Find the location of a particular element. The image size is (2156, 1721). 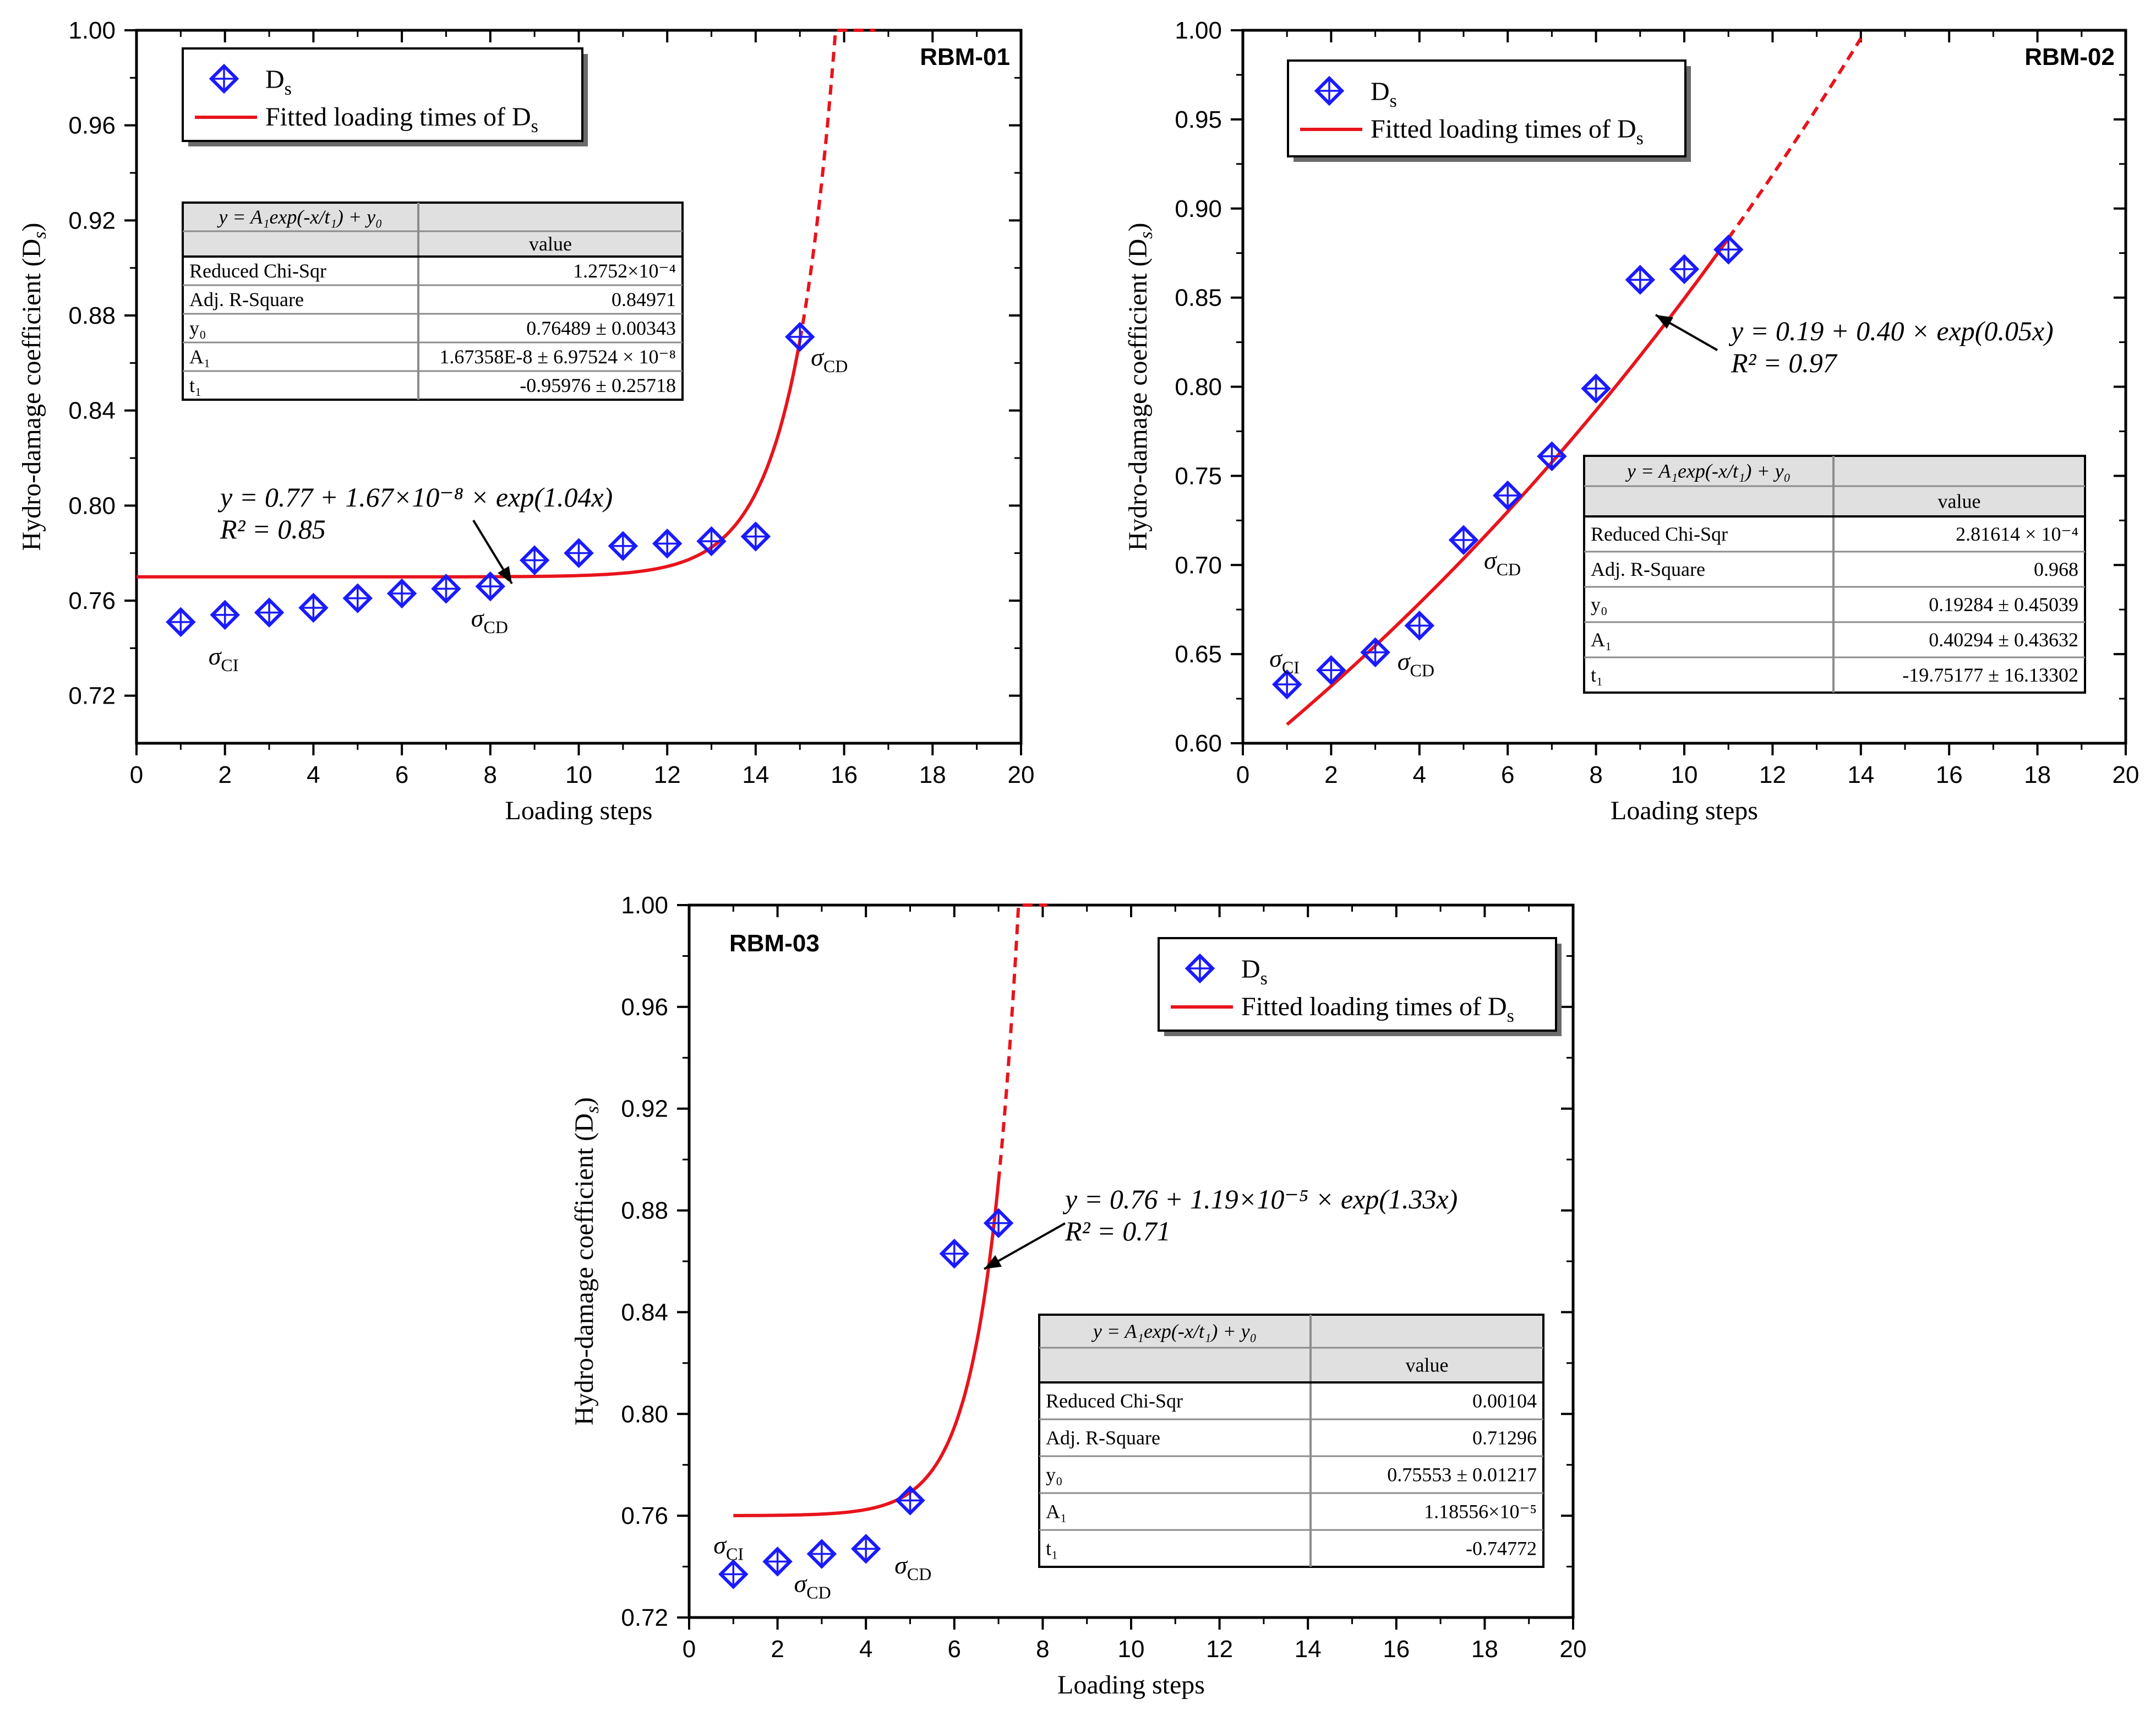

table-row-value: -0.95976 ± 0.25718 is located at coordinates (598, 385).